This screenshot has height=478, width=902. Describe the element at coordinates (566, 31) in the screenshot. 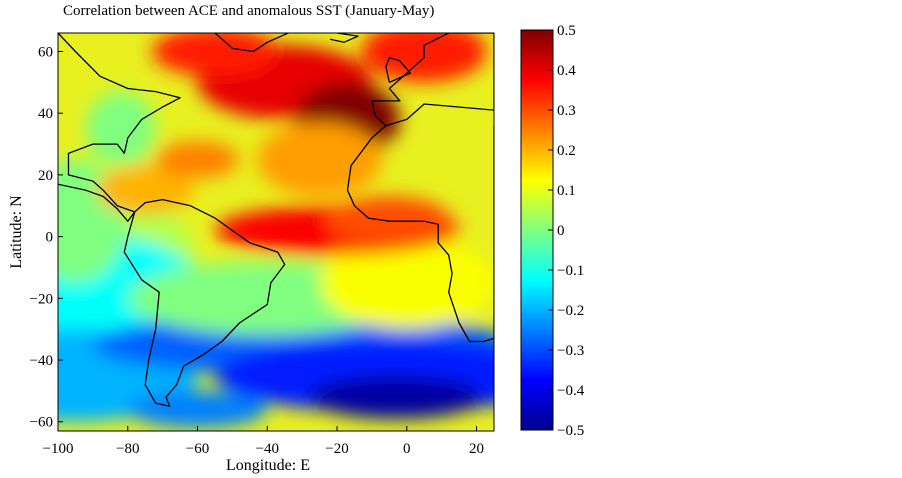

I see `colorbar-tick-label: 0.5` at that location.